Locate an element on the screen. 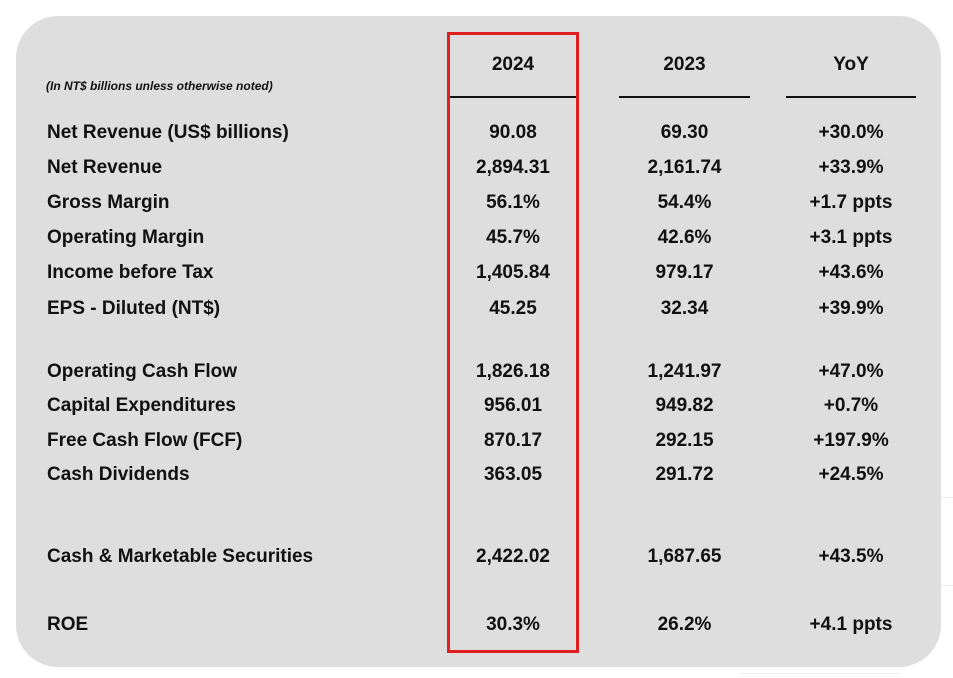  value-2024: 1,405.84 is located at coordinates (513, 272).